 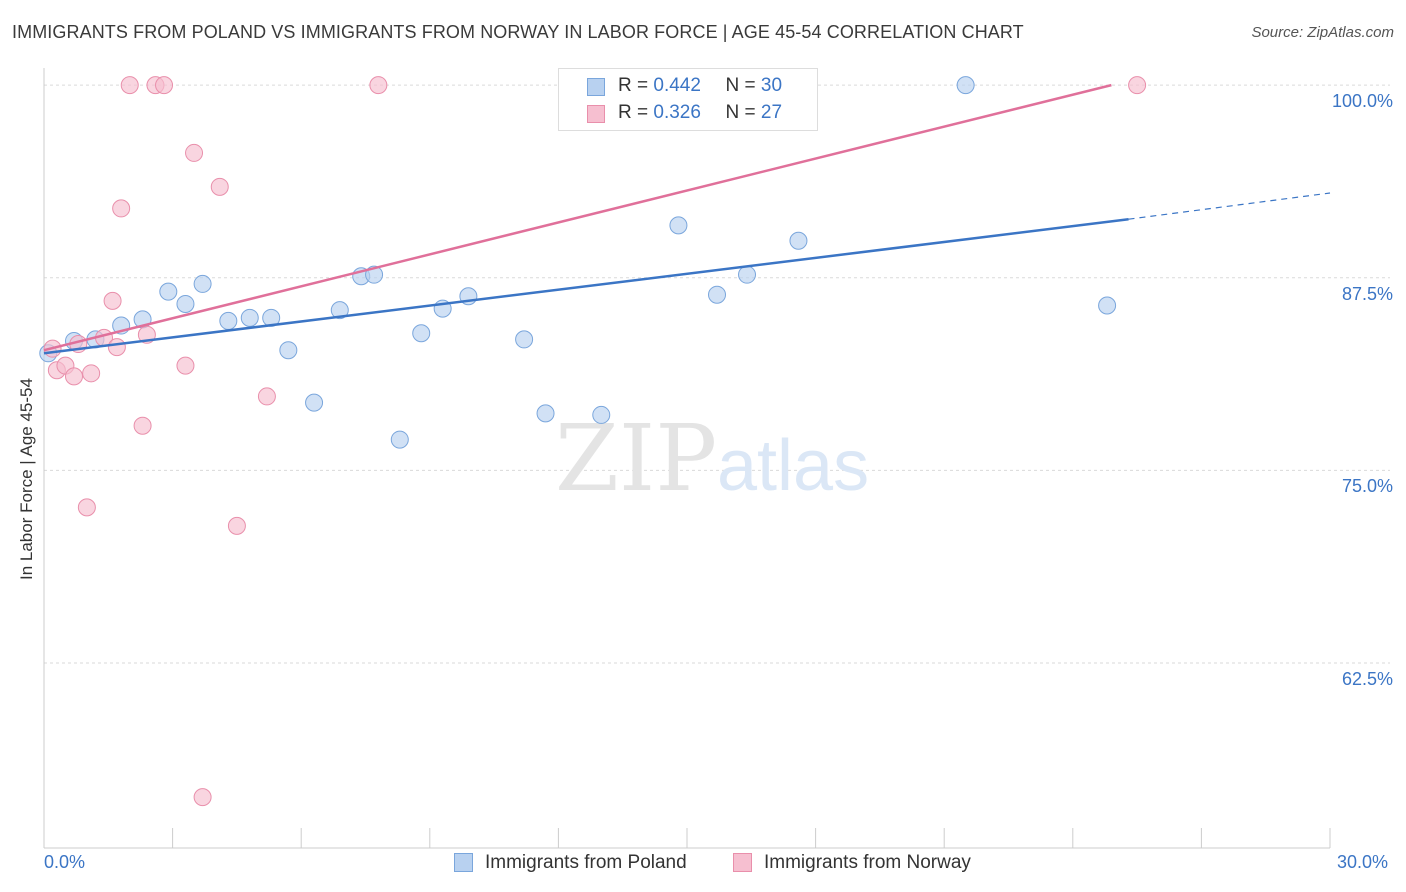 I want to click on watermark-atlas: atlas, so click(x=793, y=466).